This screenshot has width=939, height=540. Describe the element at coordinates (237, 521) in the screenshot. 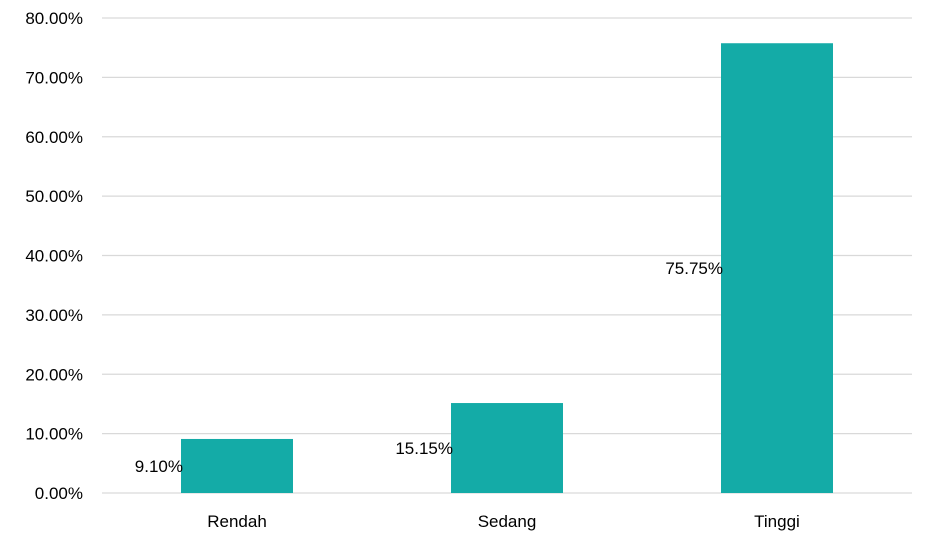

I see `x-tick-label: Rendah` at that location.